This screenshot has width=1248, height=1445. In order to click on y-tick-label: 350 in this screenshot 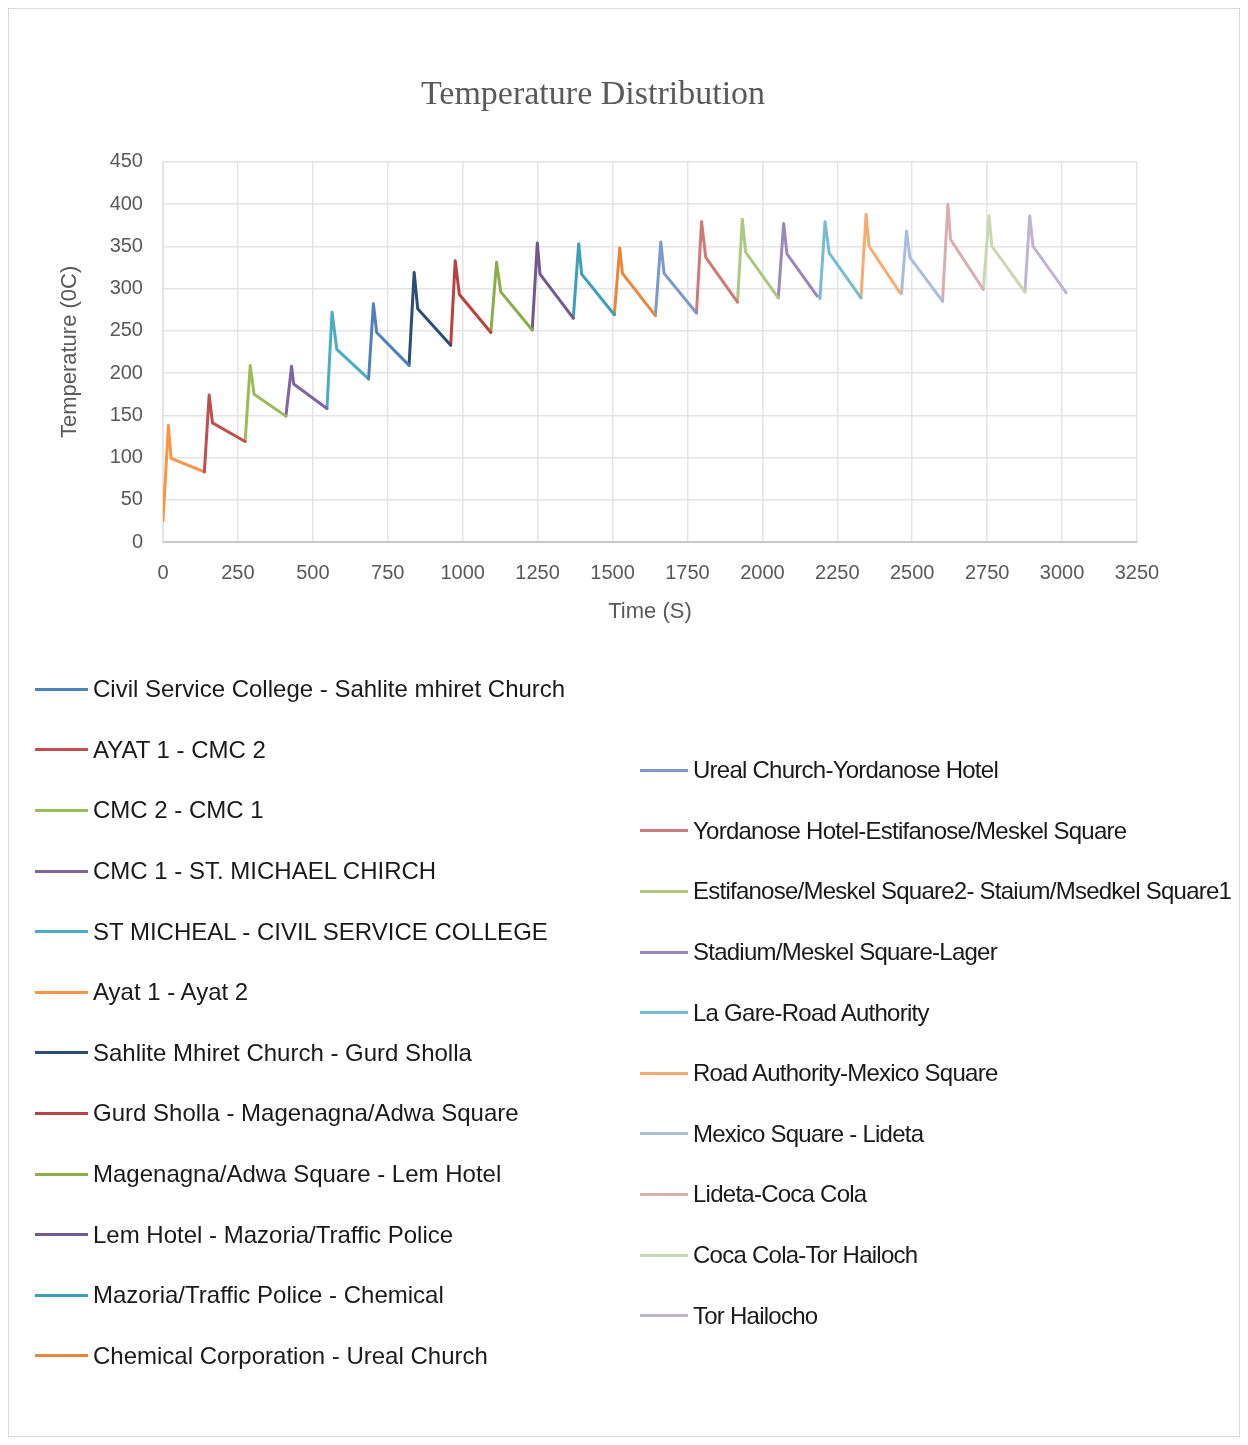, I will do `click(126, 244)`.